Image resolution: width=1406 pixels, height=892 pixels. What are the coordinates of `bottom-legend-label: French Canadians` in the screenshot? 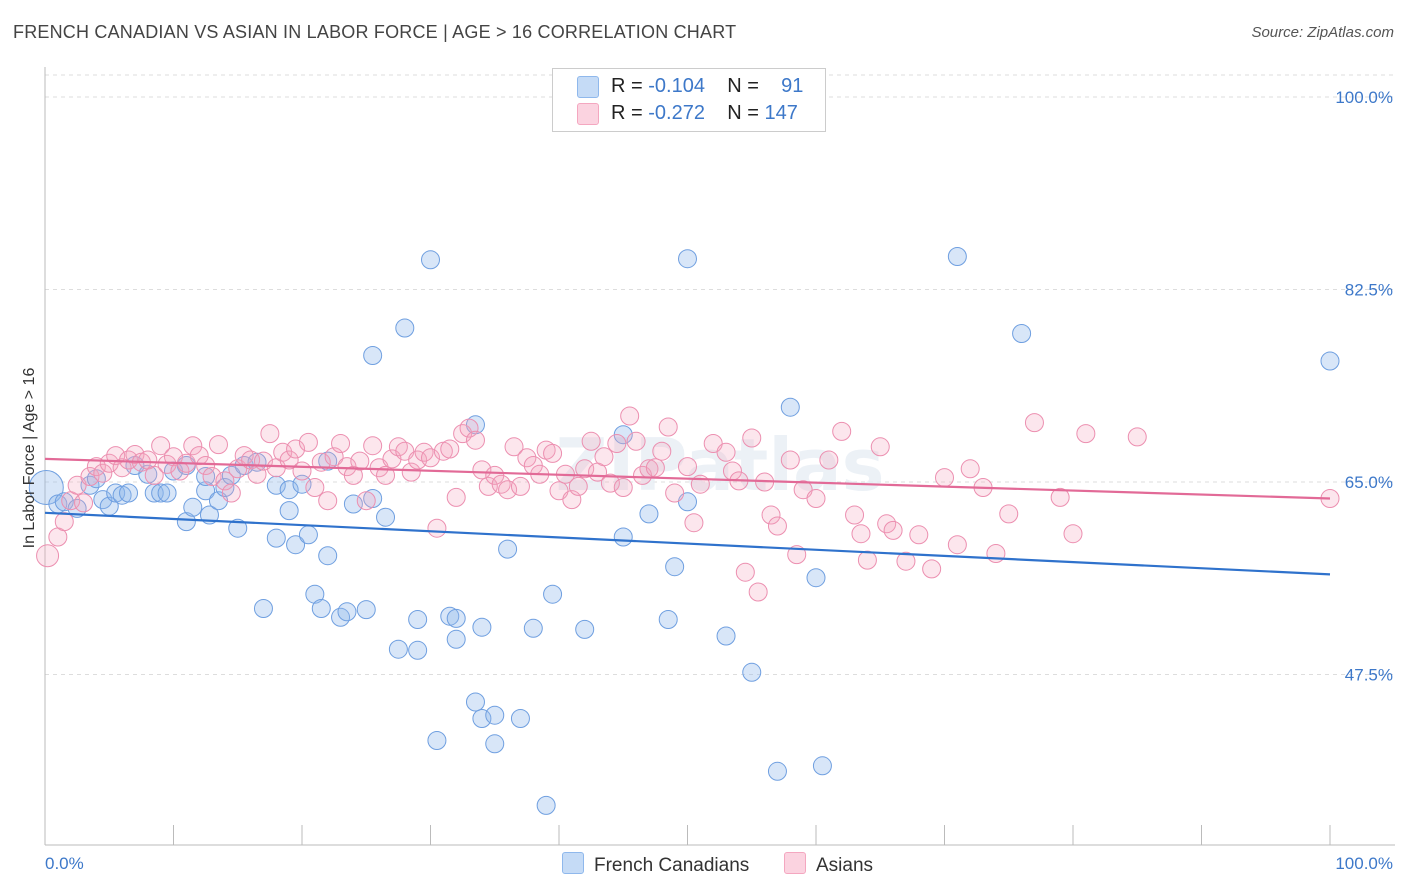 It's located at (672, 865).